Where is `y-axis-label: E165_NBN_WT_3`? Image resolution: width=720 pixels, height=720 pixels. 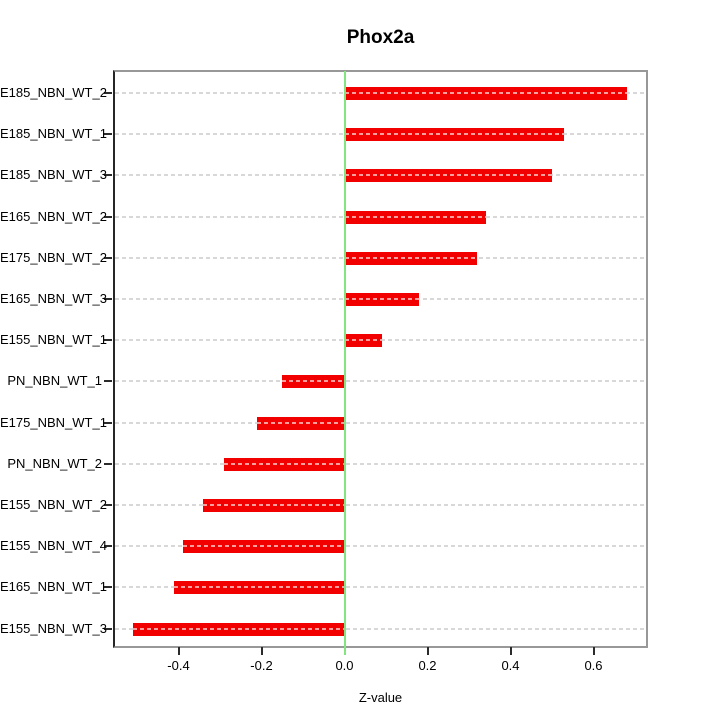
y-axis-label: E165_NBN_WT_3 is located at coordinates (53, 298).